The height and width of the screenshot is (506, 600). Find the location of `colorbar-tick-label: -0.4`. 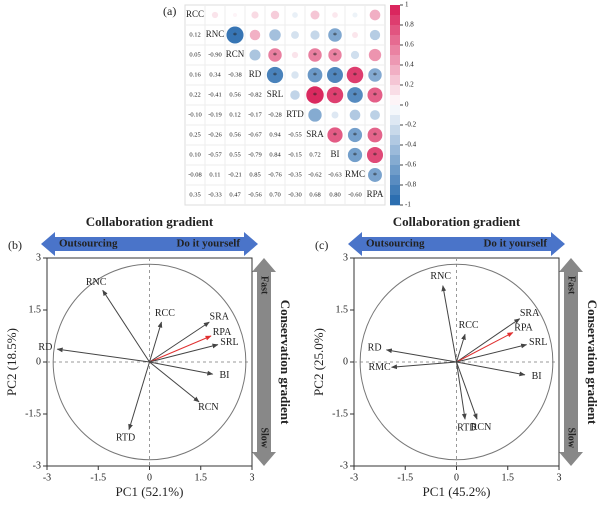

colorbar-tick-label: -0.4 is located at coordinates (411, 145).